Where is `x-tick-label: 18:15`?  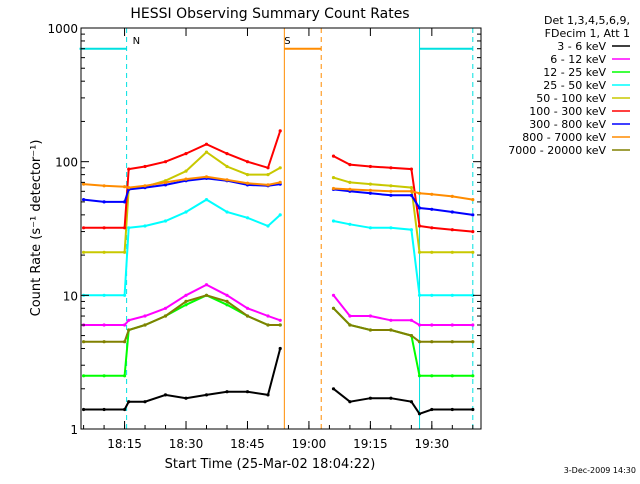 x-tick-label: 18:15 is located at coordinates (124, 444).